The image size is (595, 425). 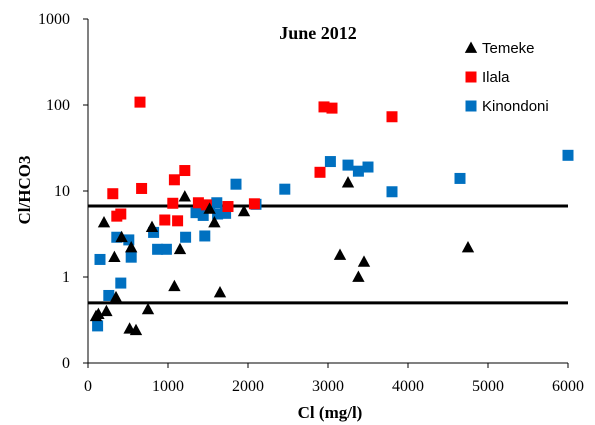 I want to click on legend-label-ilala: Ilala, so click(x=496, y=77).